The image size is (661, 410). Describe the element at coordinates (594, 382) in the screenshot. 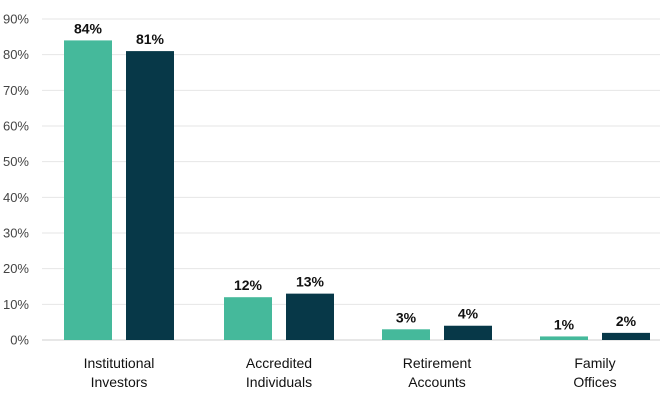

I see `x-tick-label: Offices` at that location.